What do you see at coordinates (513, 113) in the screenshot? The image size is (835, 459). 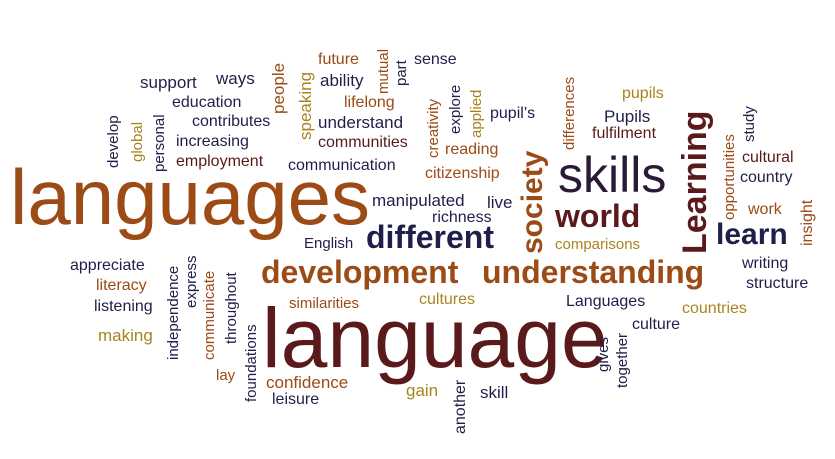 I see `word-pupils-apos: pupil’s` at bounding box center [513, 113].